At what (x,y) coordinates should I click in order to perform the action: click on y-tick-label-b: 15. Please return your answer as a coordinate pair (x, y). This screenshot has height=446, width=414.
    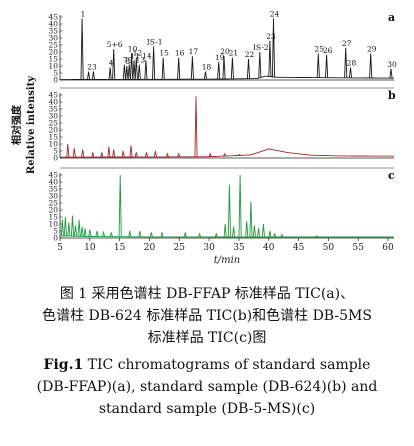
    Looking at the image, I should click on (53, 137).